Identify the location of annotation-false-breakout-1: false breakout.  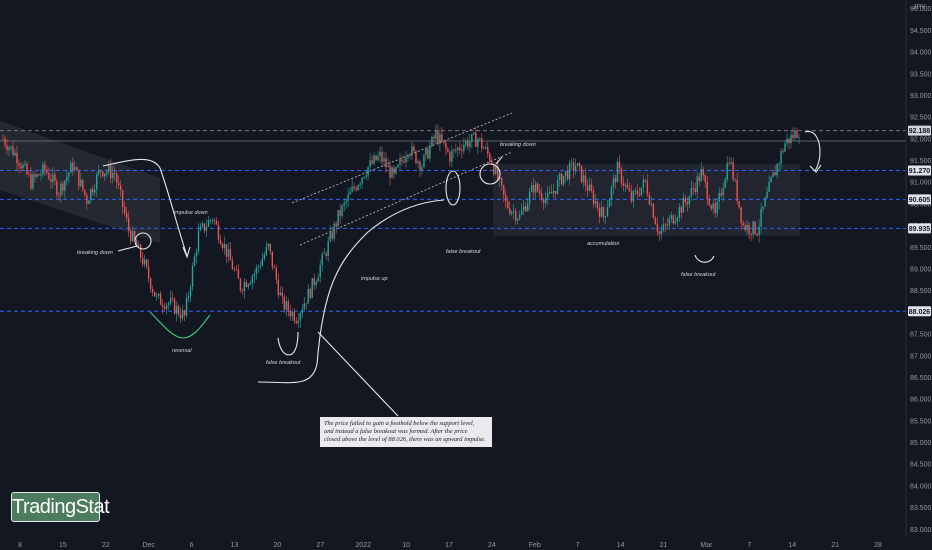
(283, 363).